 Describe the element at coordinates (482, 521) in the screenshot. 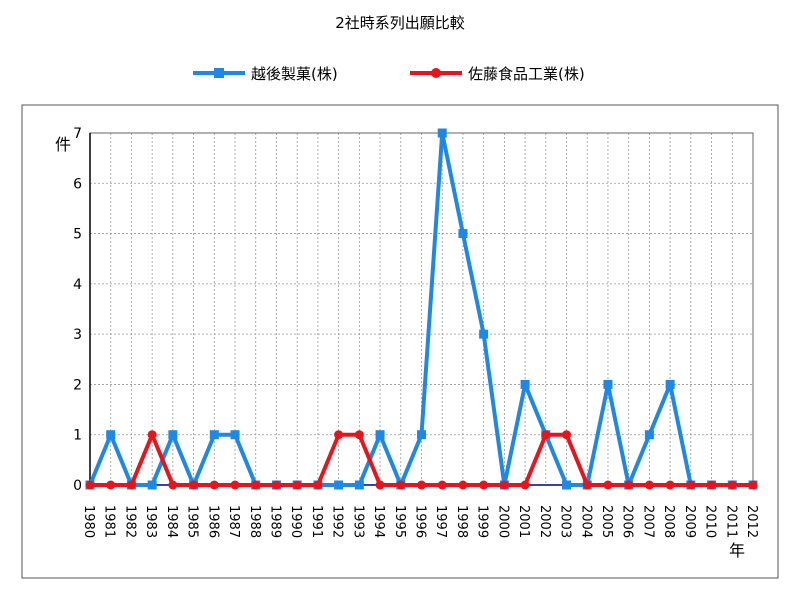

I see `x-tick-label: 1999` at that location.